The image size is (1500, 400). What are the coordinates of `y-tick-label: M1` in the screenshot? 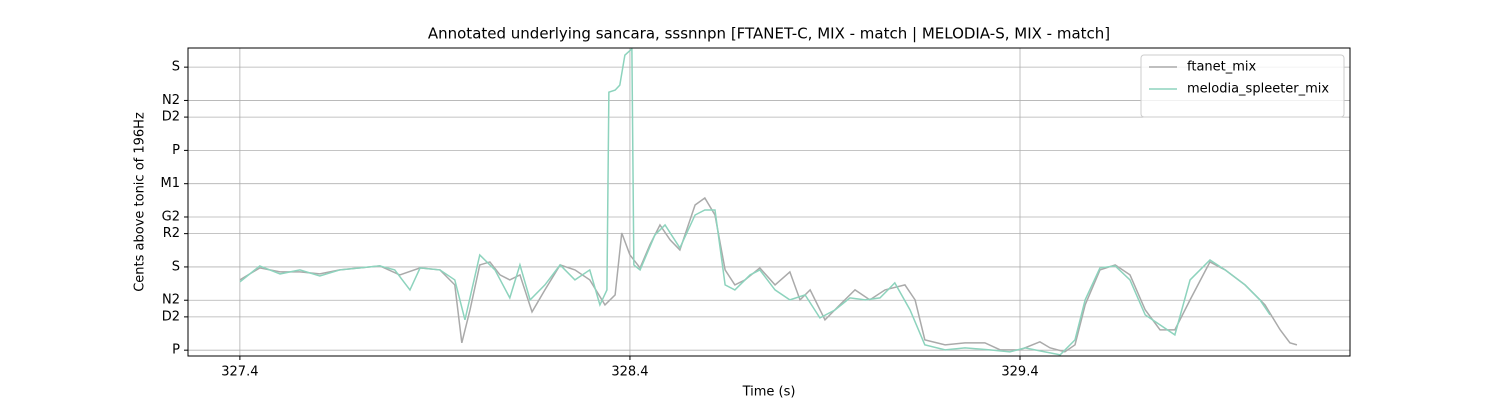 It's located at (171, 183).